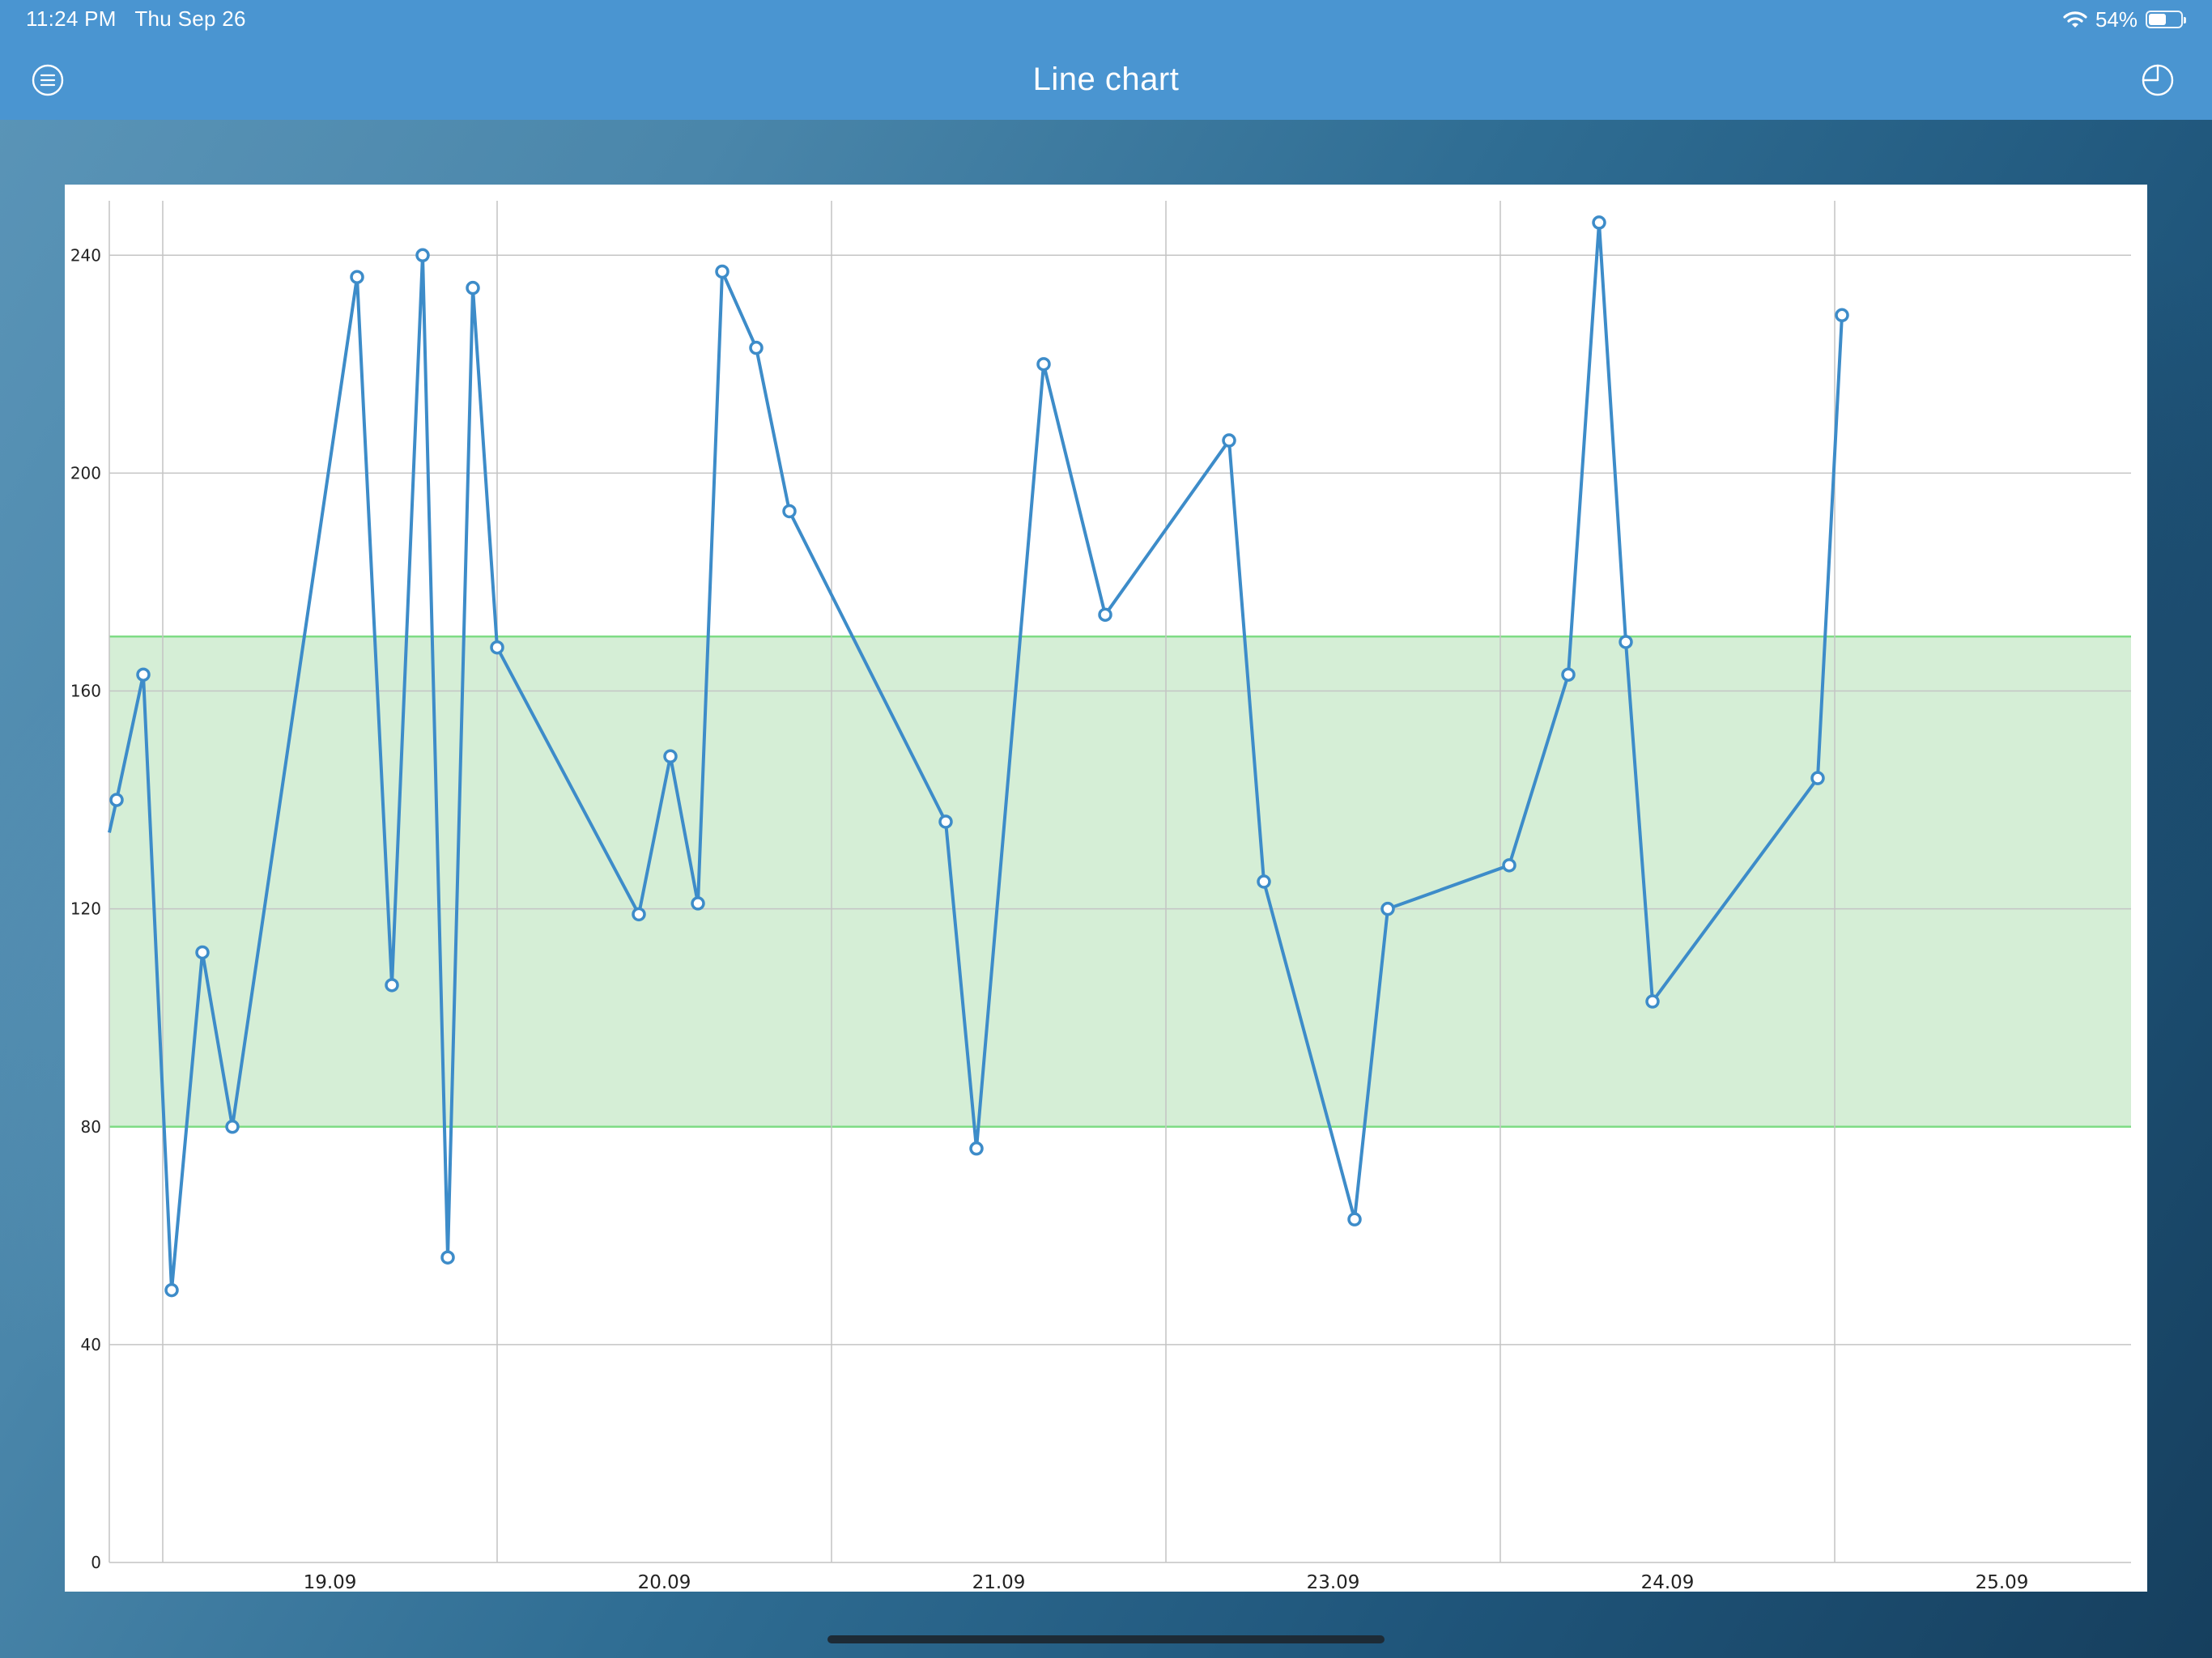  I want to click on x-tick-label: 20.09, so click(665, 1582).